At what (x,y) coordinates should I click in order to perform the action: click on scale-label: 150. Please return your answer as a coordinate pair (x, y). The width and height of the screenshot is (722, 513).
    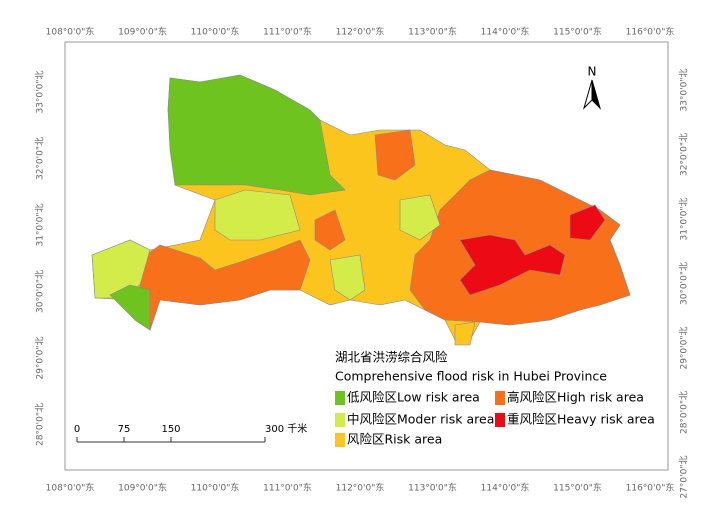
    Looking at the image, I should click on (170, 429).